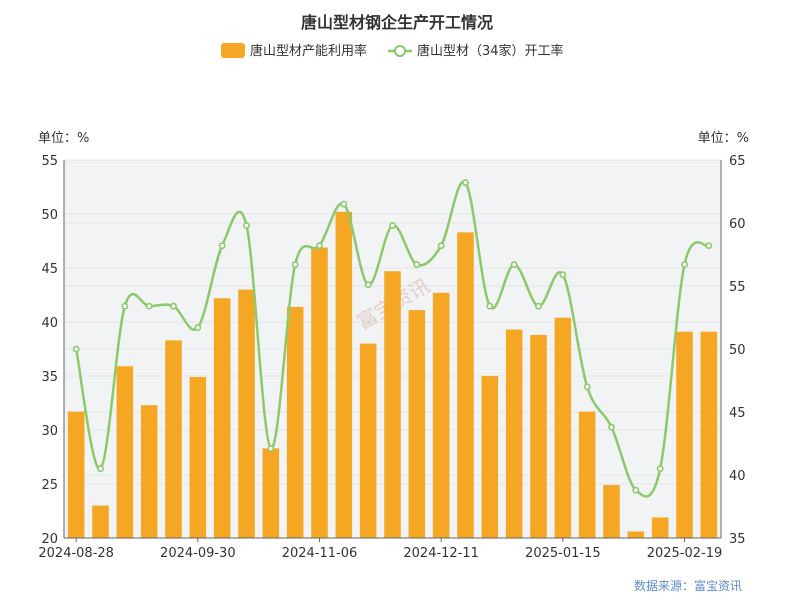 This screenshot has height=600, width=794. Describe the element at coordinates (198, 553) in the screenshot. I see `x-tick-label: 2024-09-30` at that location.